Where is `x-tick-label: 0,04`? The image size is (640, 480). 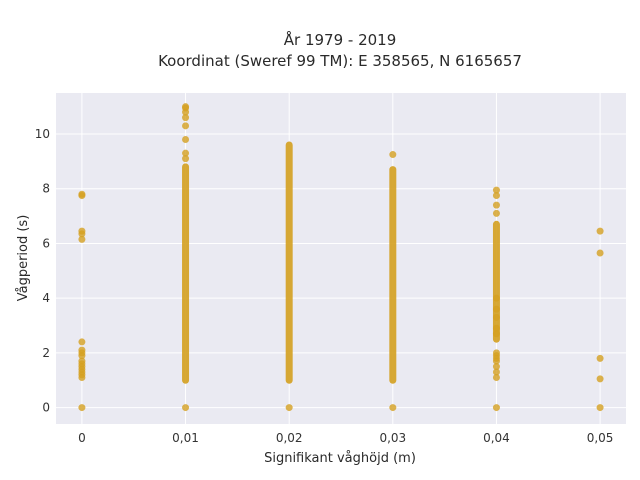 x-tick-label: 0,04 is located at coordinates (496, 438).